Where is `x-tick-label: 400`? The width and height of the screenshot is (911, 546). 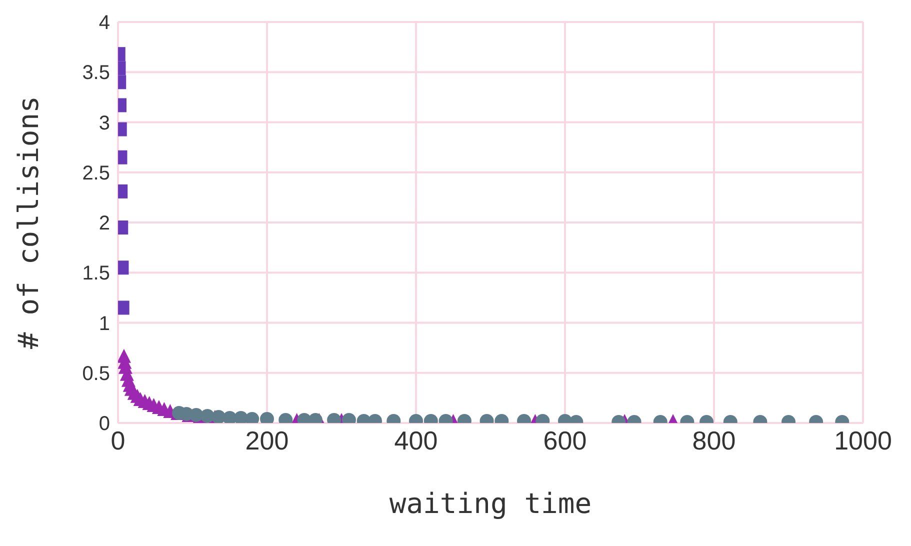
x-tick-label: 400 is located at coordinates (416, 440).